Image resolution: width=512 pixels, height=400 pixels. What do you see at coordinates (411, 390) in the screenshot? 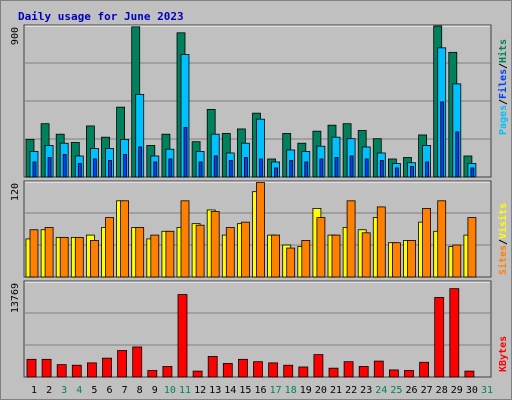
I see `x-axis-label-day-26: 26` at bounding box center [411, 390].